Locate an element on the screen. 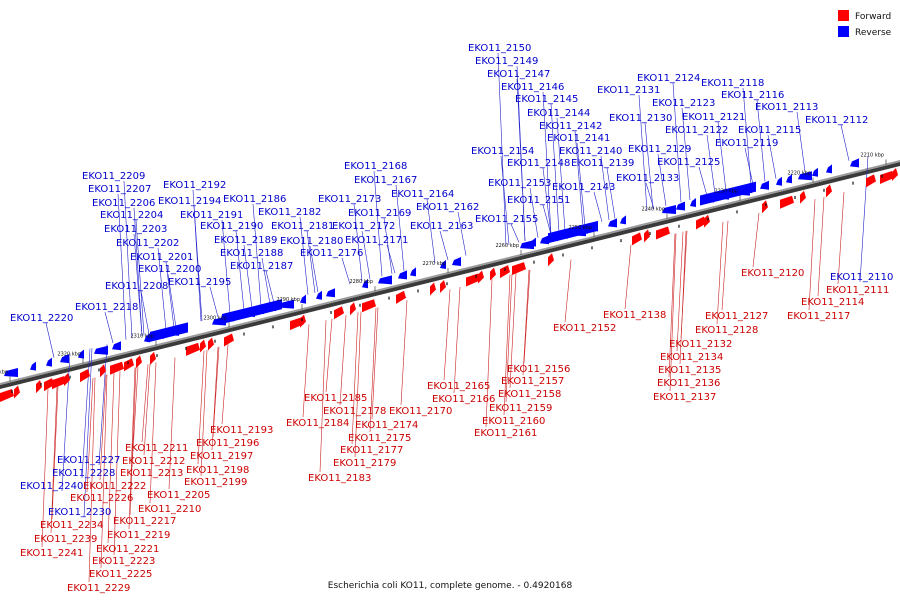  reverse-gene-label: EKO11_2150 is located at coordinates (499, 48).